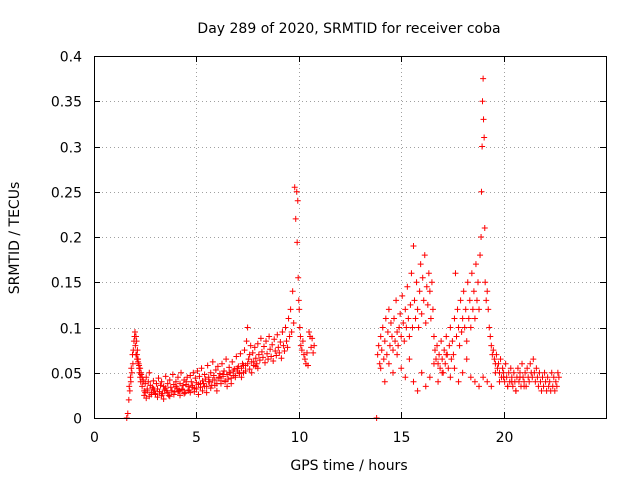  I want to click on x-axis-label: GPS time / hours, so click(348, 466).